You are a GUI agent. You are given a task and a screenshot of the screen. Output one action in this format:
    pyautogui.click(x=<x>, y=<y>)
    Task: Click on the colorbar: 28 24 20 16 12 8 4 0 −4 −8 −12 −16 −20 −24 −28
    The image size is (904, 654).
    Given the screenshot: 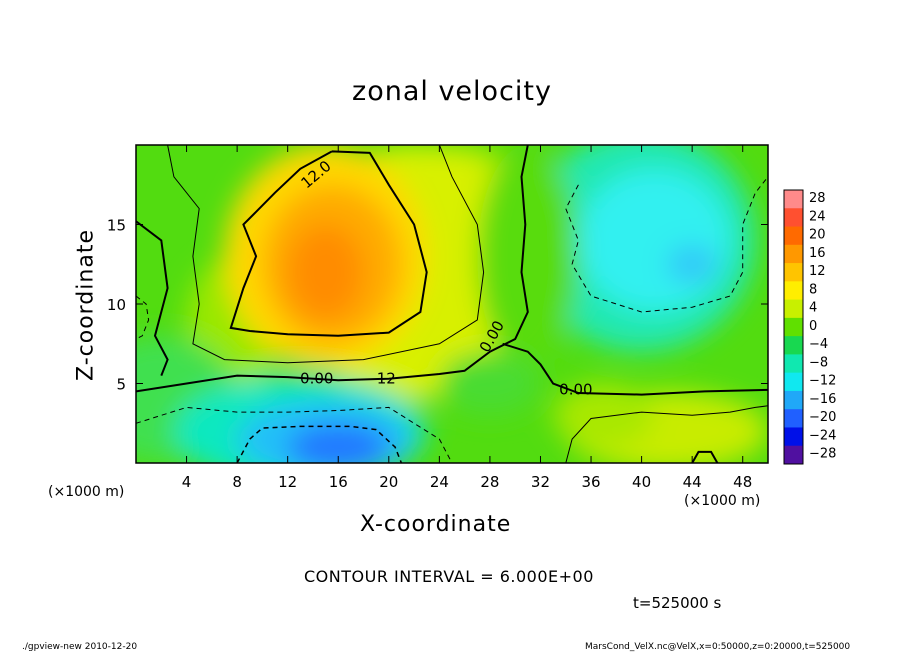 What is the action you would take?
    pyautogui.click(x=809, y=327)
    